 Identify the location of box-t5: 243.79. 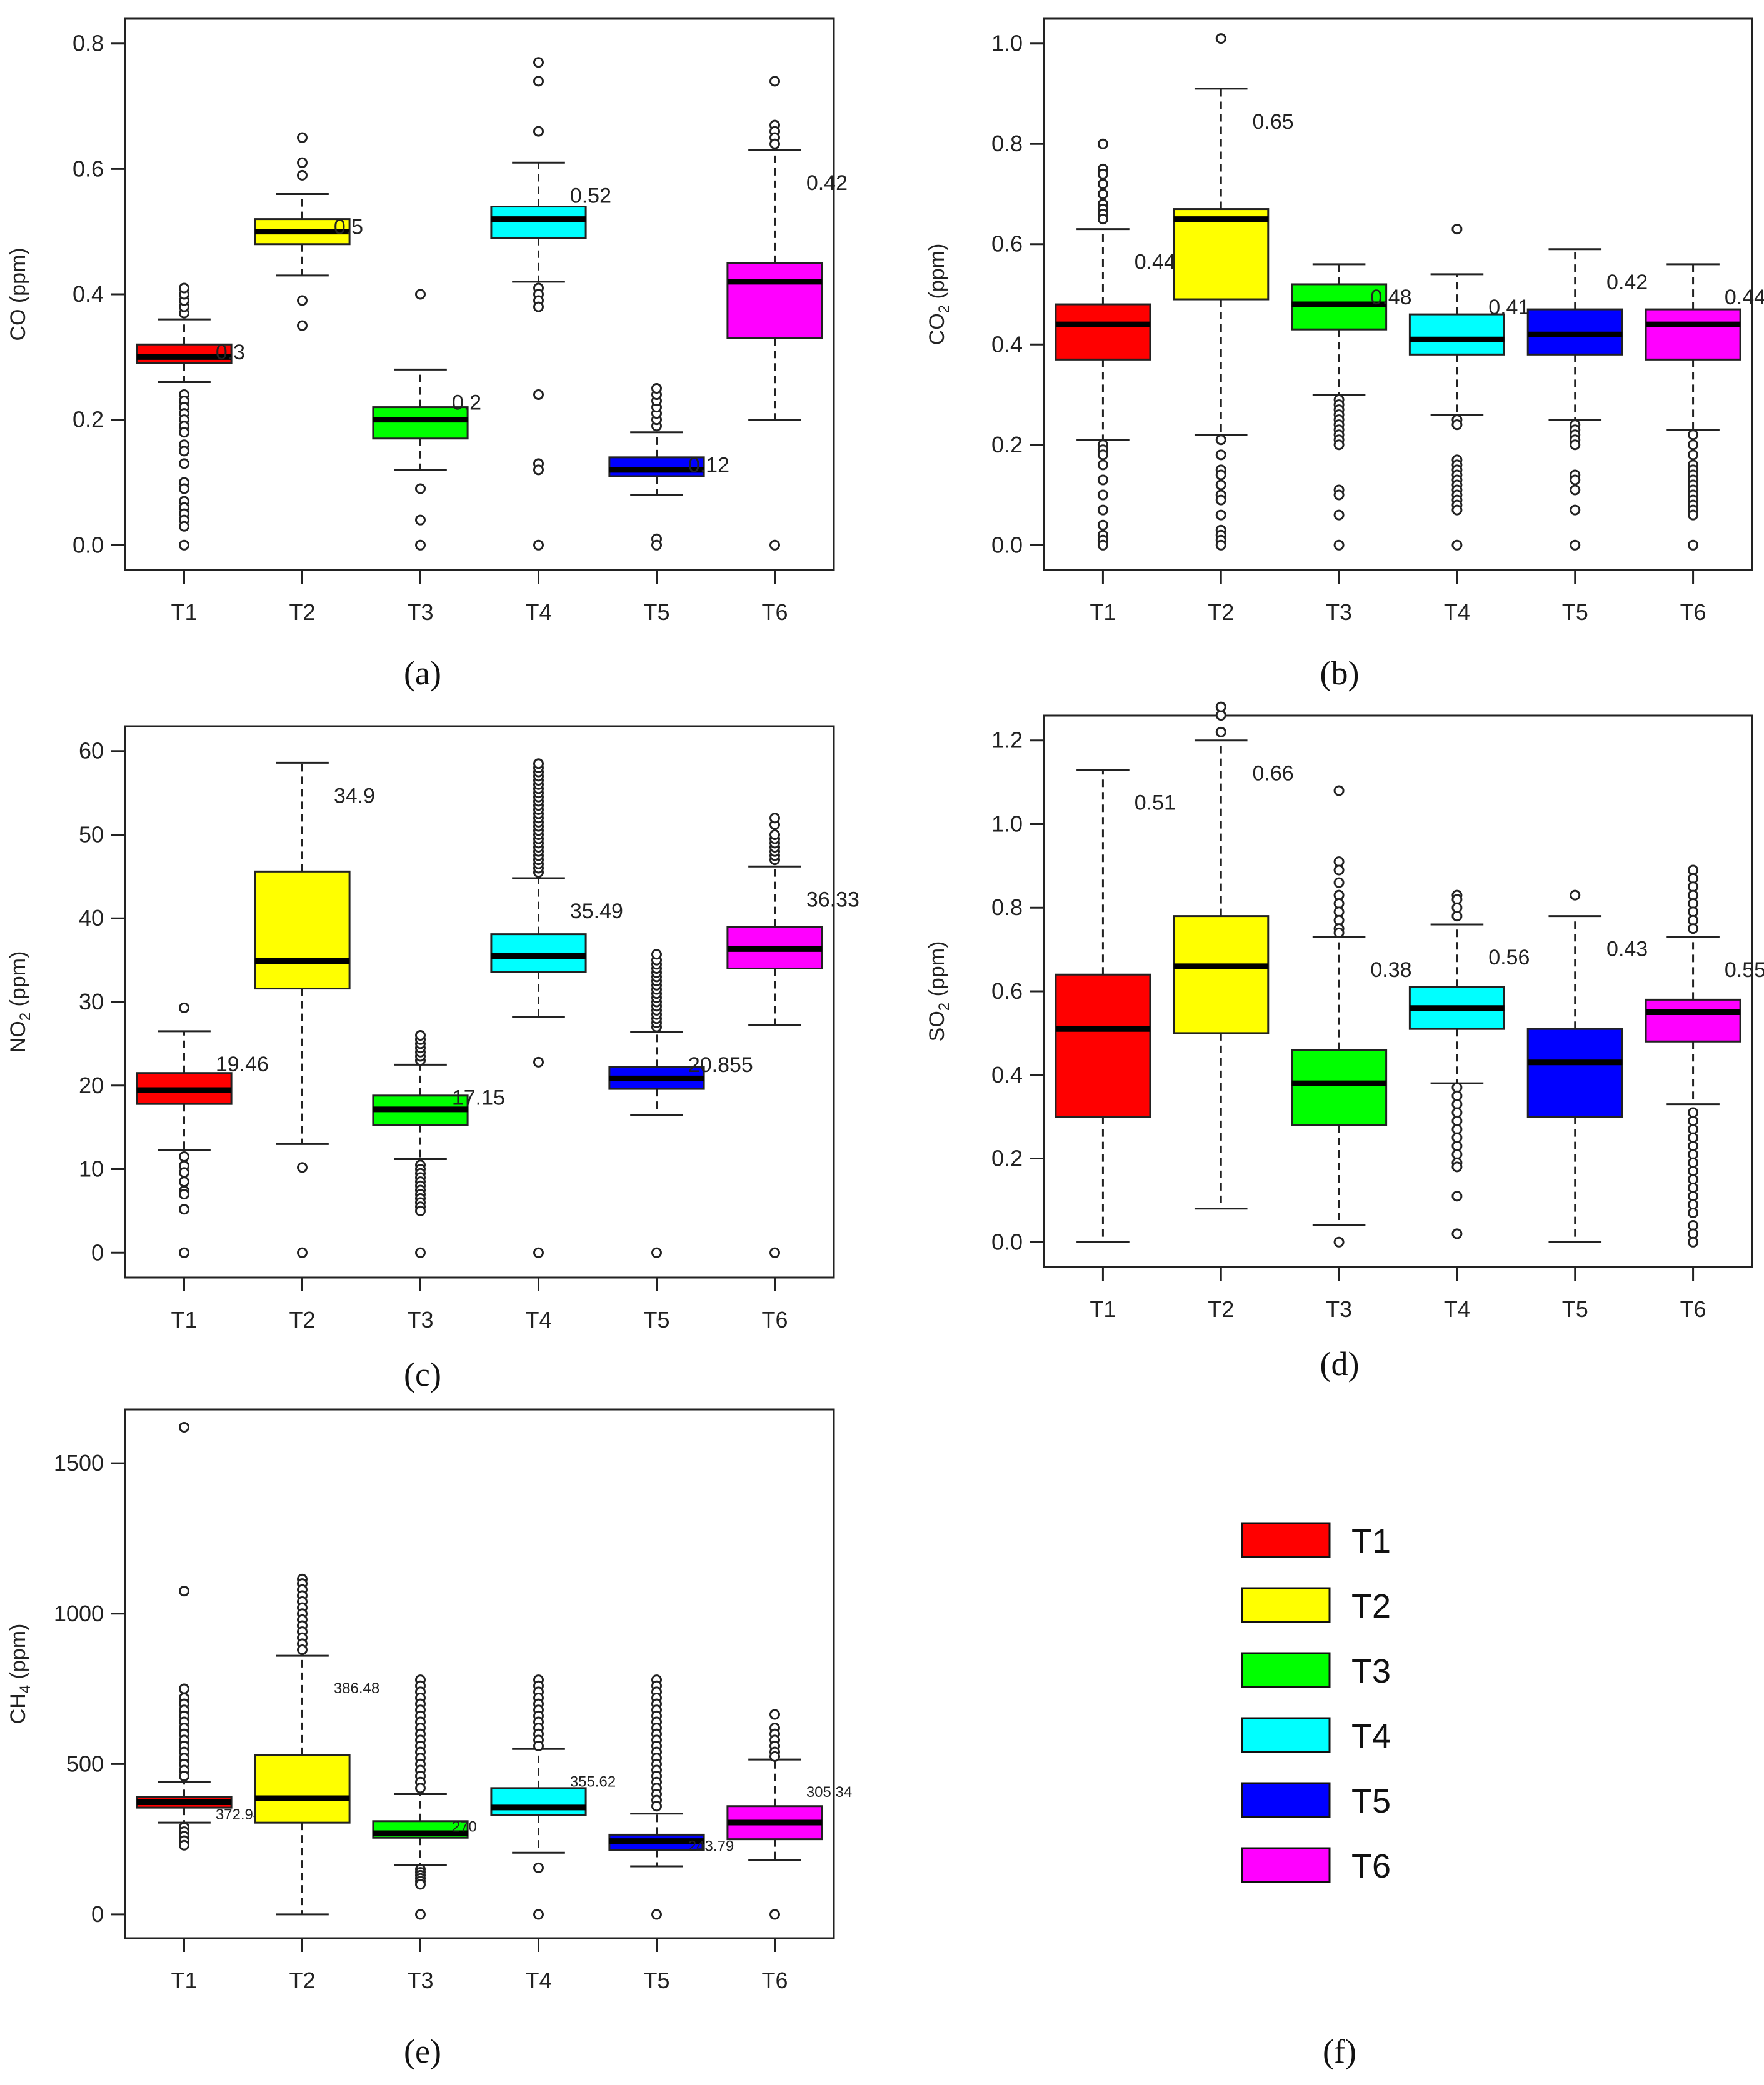
(671, 1797).